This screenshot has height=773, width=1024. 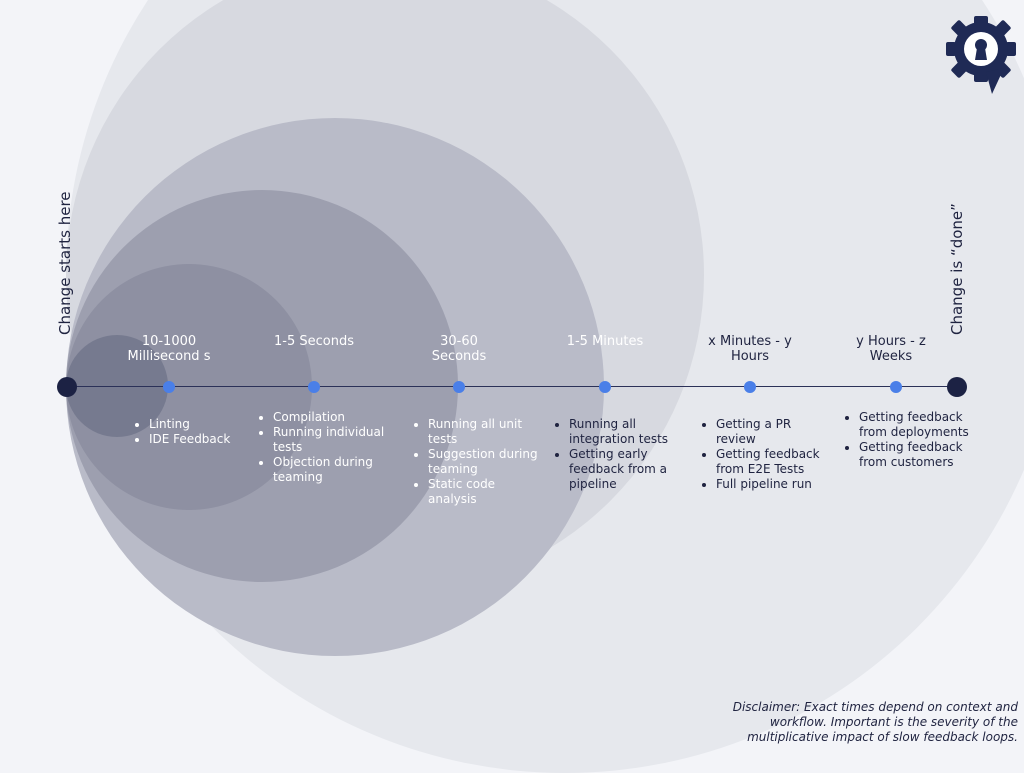 I want to click on start-dot, so click(x=67, y=387).